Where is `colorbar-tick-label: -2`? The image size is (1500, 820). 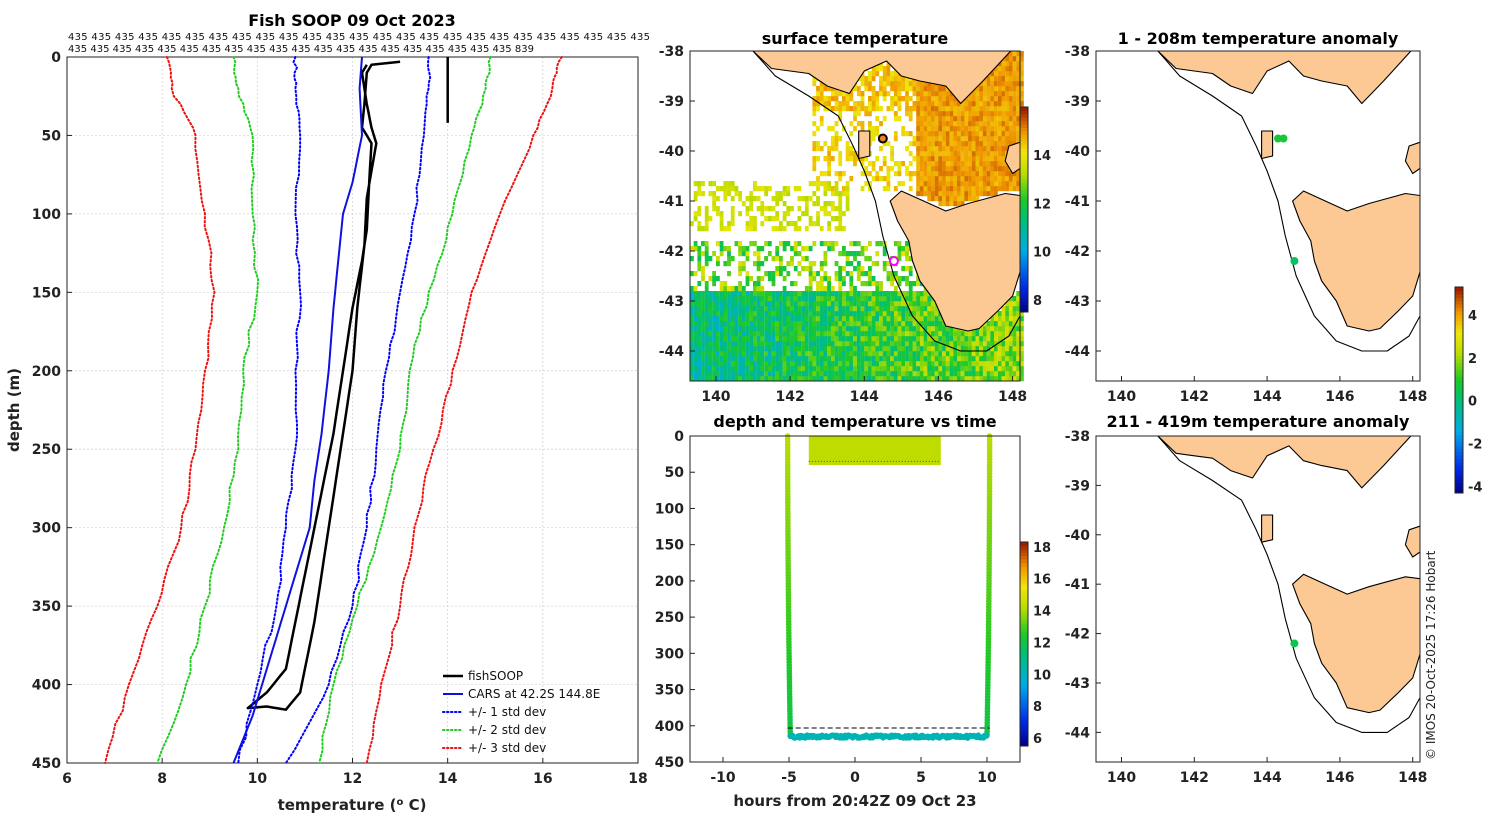
colorbar-tick-label: -2 is located at coordinates (1475, 445).